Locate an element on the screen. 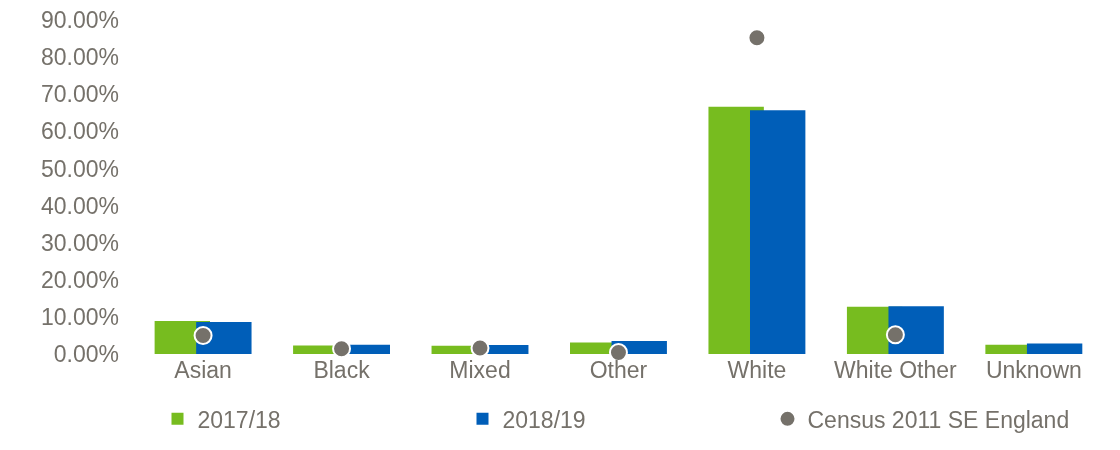  x-tick-label: Asian is located at coordinates (203, 370).